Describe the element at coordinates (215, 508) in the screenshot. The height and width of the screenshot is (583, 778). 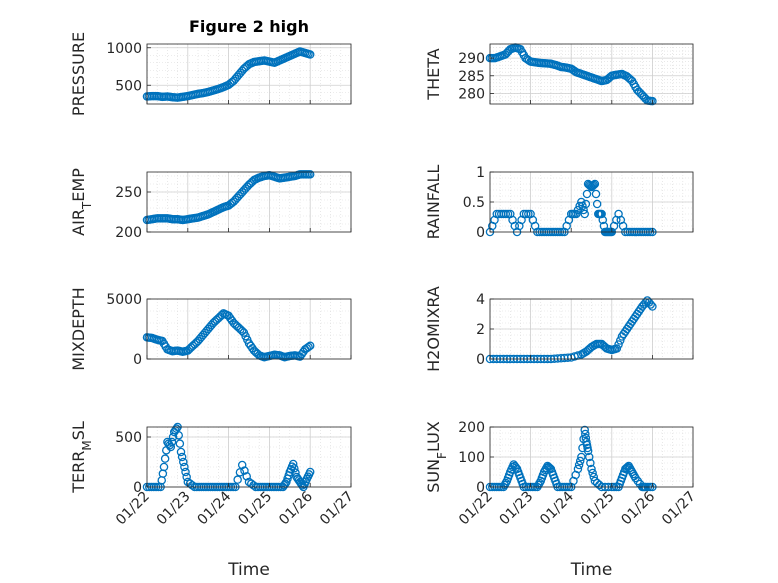
I see `x-tick-label: 01/24` at that location.